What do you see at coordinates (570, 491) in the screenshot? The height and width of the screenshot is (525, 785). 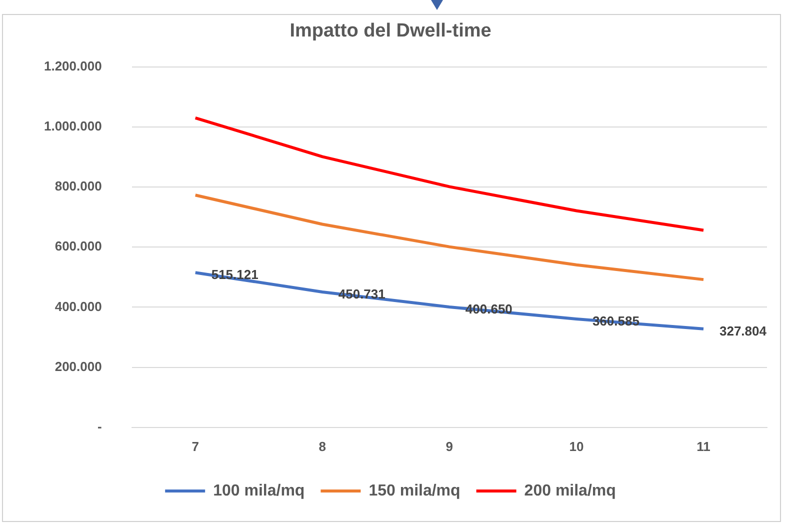 I see `legend-label: 200 mila/mq` at bounding box center [570, 491].